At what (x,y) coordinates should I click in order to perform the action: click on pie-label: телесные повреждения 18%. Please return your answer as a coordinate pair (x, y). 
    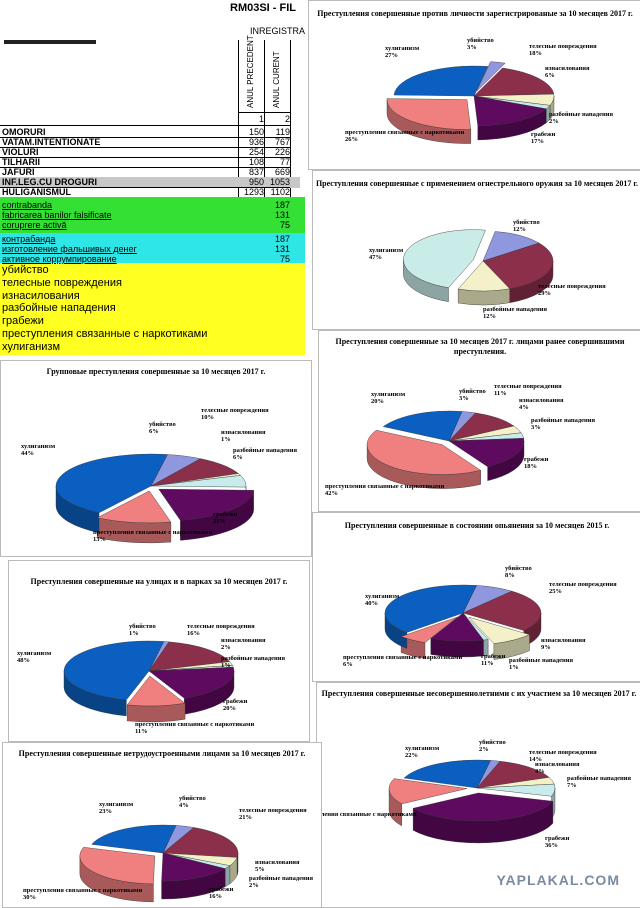
    Looking at the image, I should click on (563, 50).